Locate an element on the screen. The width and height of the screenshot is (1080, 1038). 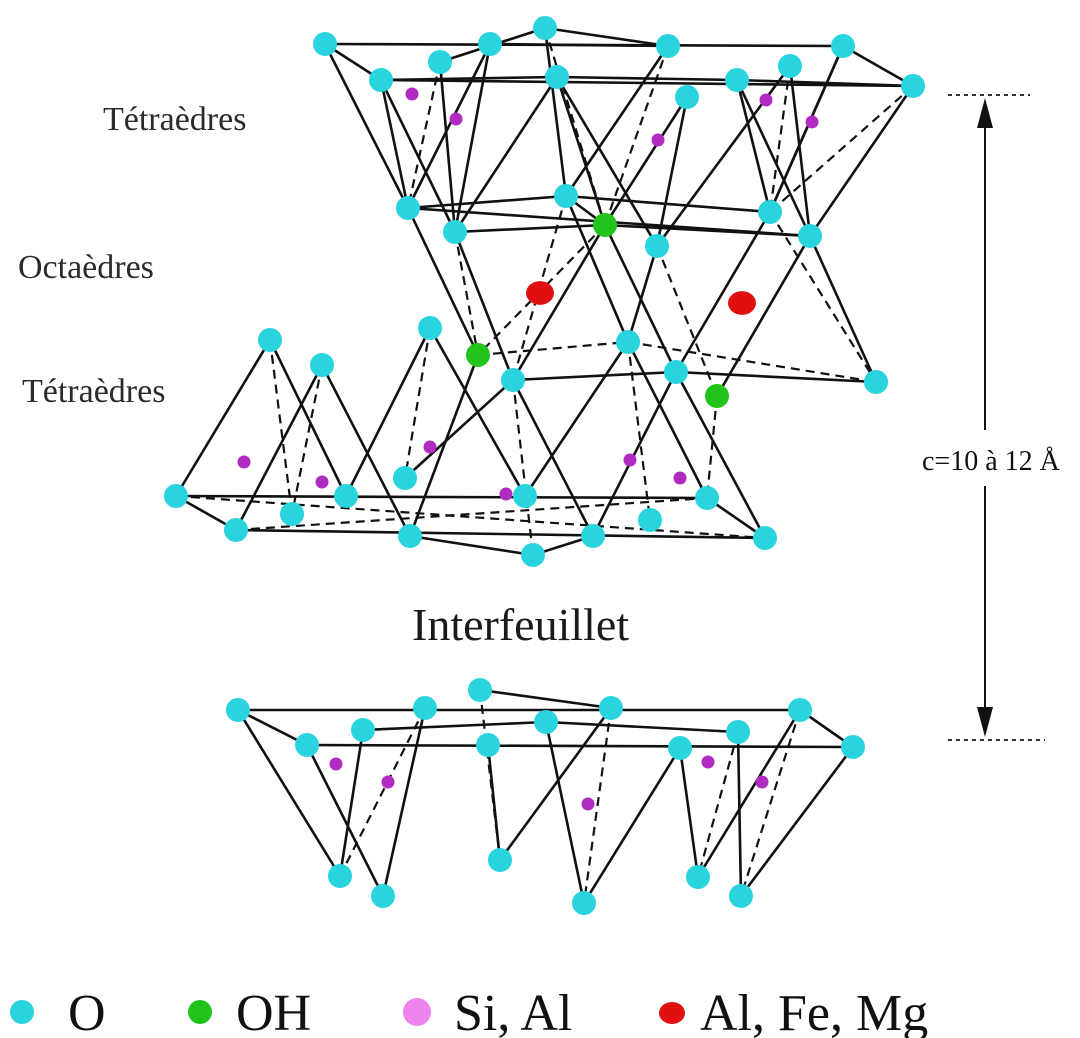
spacing-label: c=10 à 12 Å is located at coordinates (991, 461).